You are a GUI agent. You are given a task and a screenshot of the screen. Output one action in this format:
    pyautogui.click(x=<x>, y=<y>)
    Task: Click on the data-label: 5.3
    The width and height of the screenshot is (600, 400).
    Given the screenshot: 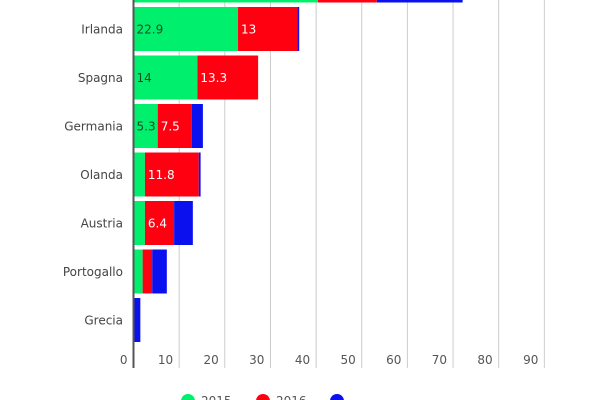 What is the action you would take?
    pyautogui.click(x=146, y=127)
    